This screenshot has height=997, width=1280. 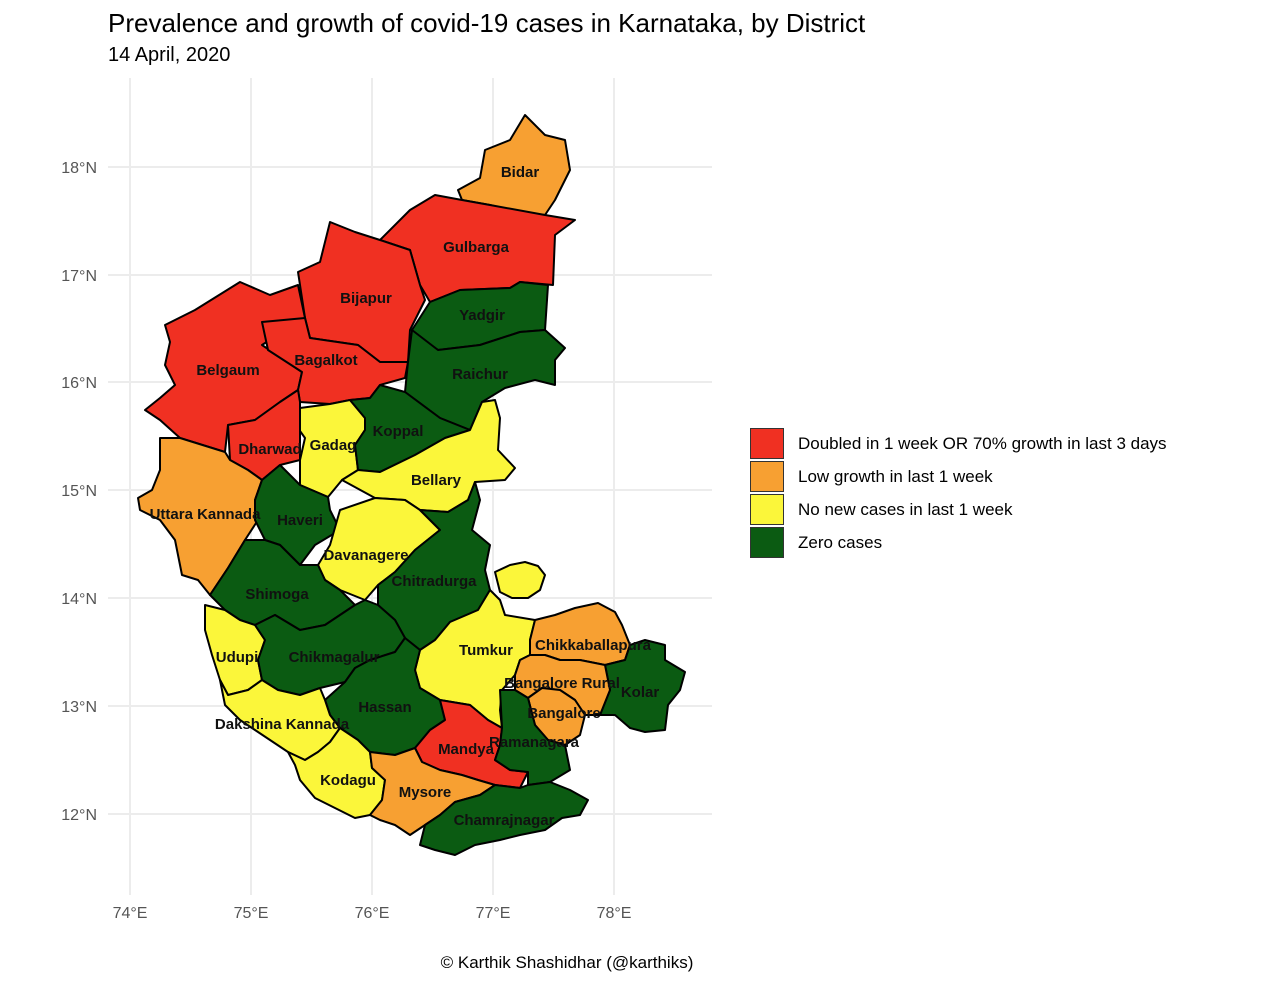 I want to click on label-bangalore-rural: Bangalore Rural, so click(x=562, y=683).